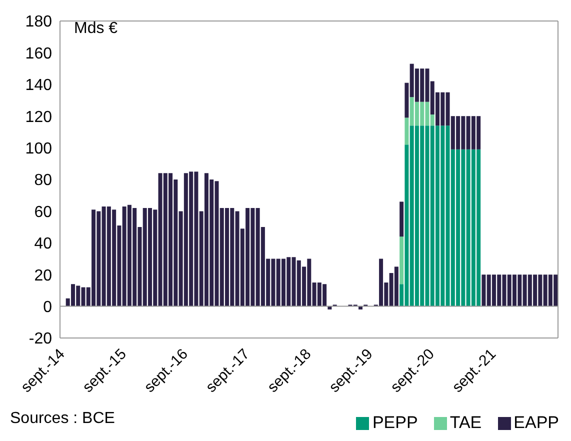 Image resolution: width=571 pixels, height=441 pixels. What do you see at coordinates (43, 181) in the screenshot?
I see `y-tick-label: 80` at bounding box center [43, 181].